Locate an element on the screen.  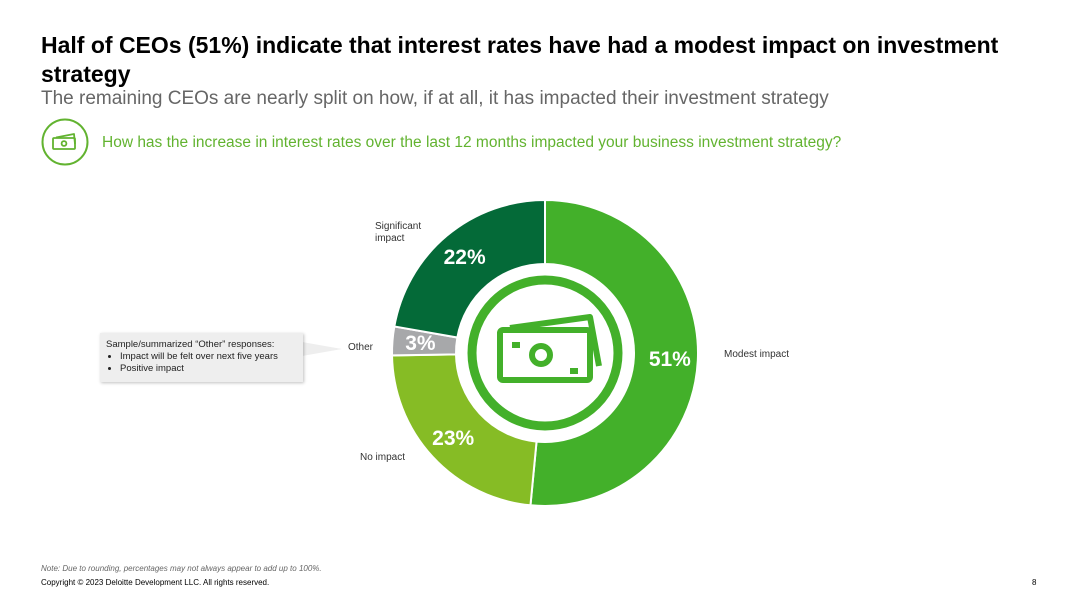
money-icon-back-bill is located at coordinates (555, 340).